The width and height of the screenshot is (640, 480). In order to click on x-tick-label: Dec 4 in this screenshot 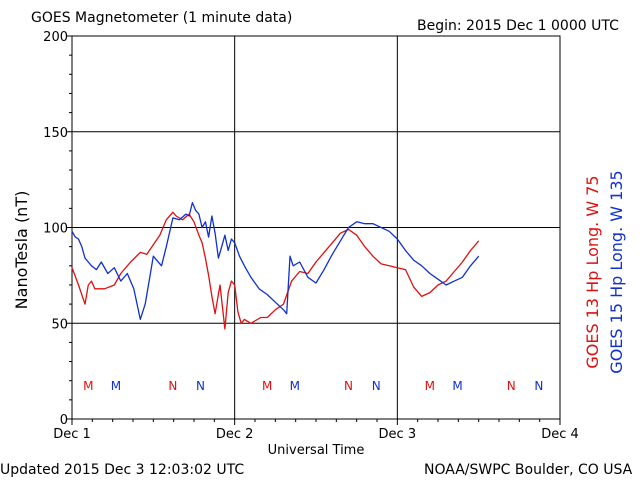, I will do `click(560, 434)`.